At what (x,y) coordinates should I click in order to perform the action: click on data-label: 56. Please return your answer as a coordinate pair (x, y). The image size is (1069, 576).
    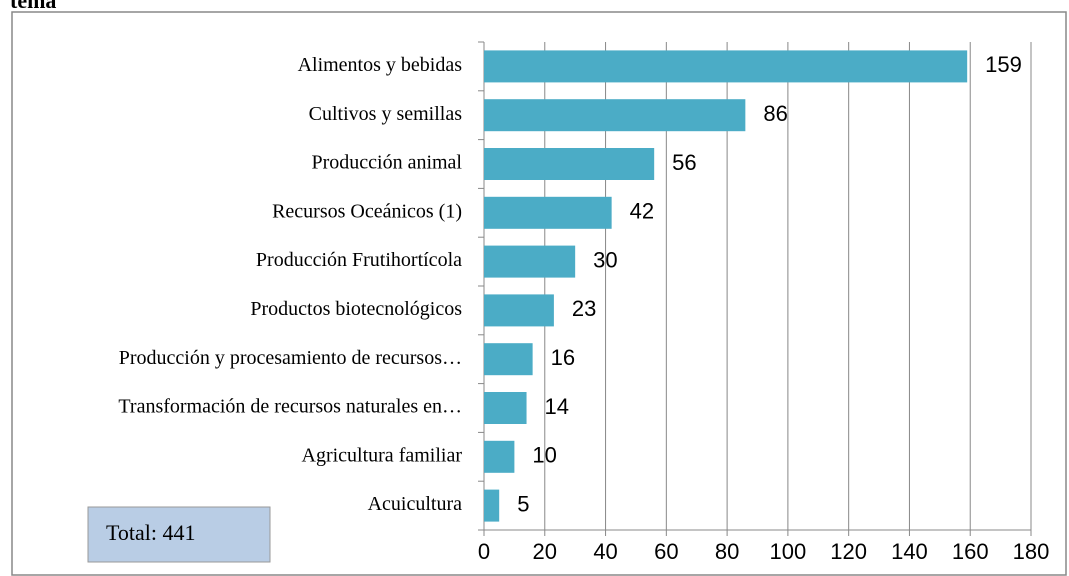
    Looking at the image, I should click on (684, 162).